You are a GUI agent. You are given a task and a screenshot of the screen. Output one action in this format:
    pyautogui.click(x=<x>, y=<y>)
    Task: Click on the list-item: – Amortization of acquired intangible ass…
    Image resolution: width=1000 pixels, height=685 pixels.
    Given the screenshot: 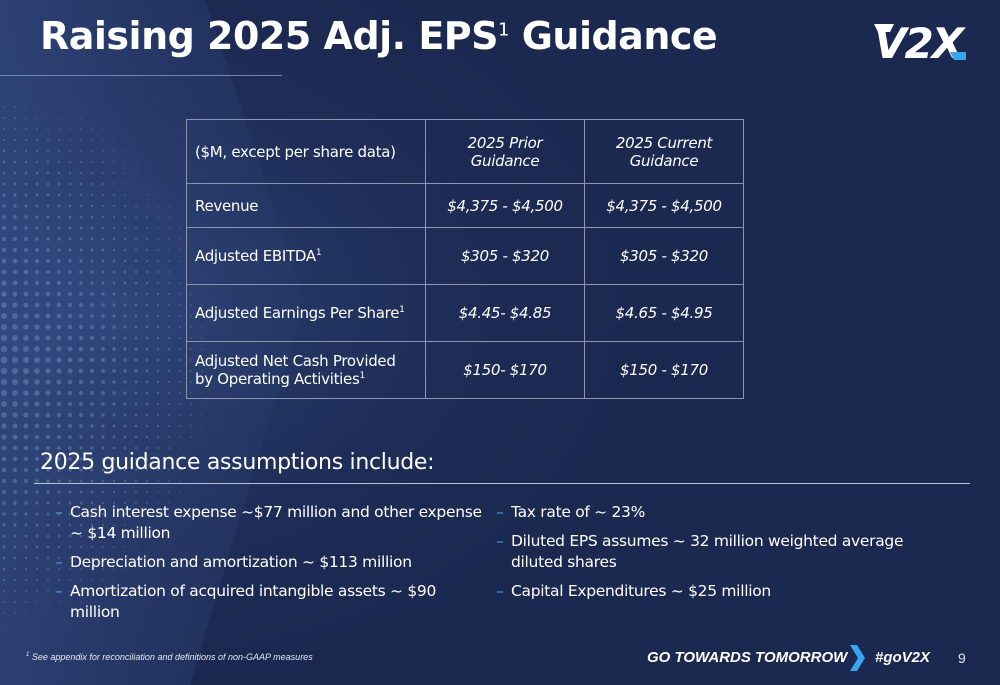 What is the action you would take?
    pyautogui.click(x=270, y=602)
    